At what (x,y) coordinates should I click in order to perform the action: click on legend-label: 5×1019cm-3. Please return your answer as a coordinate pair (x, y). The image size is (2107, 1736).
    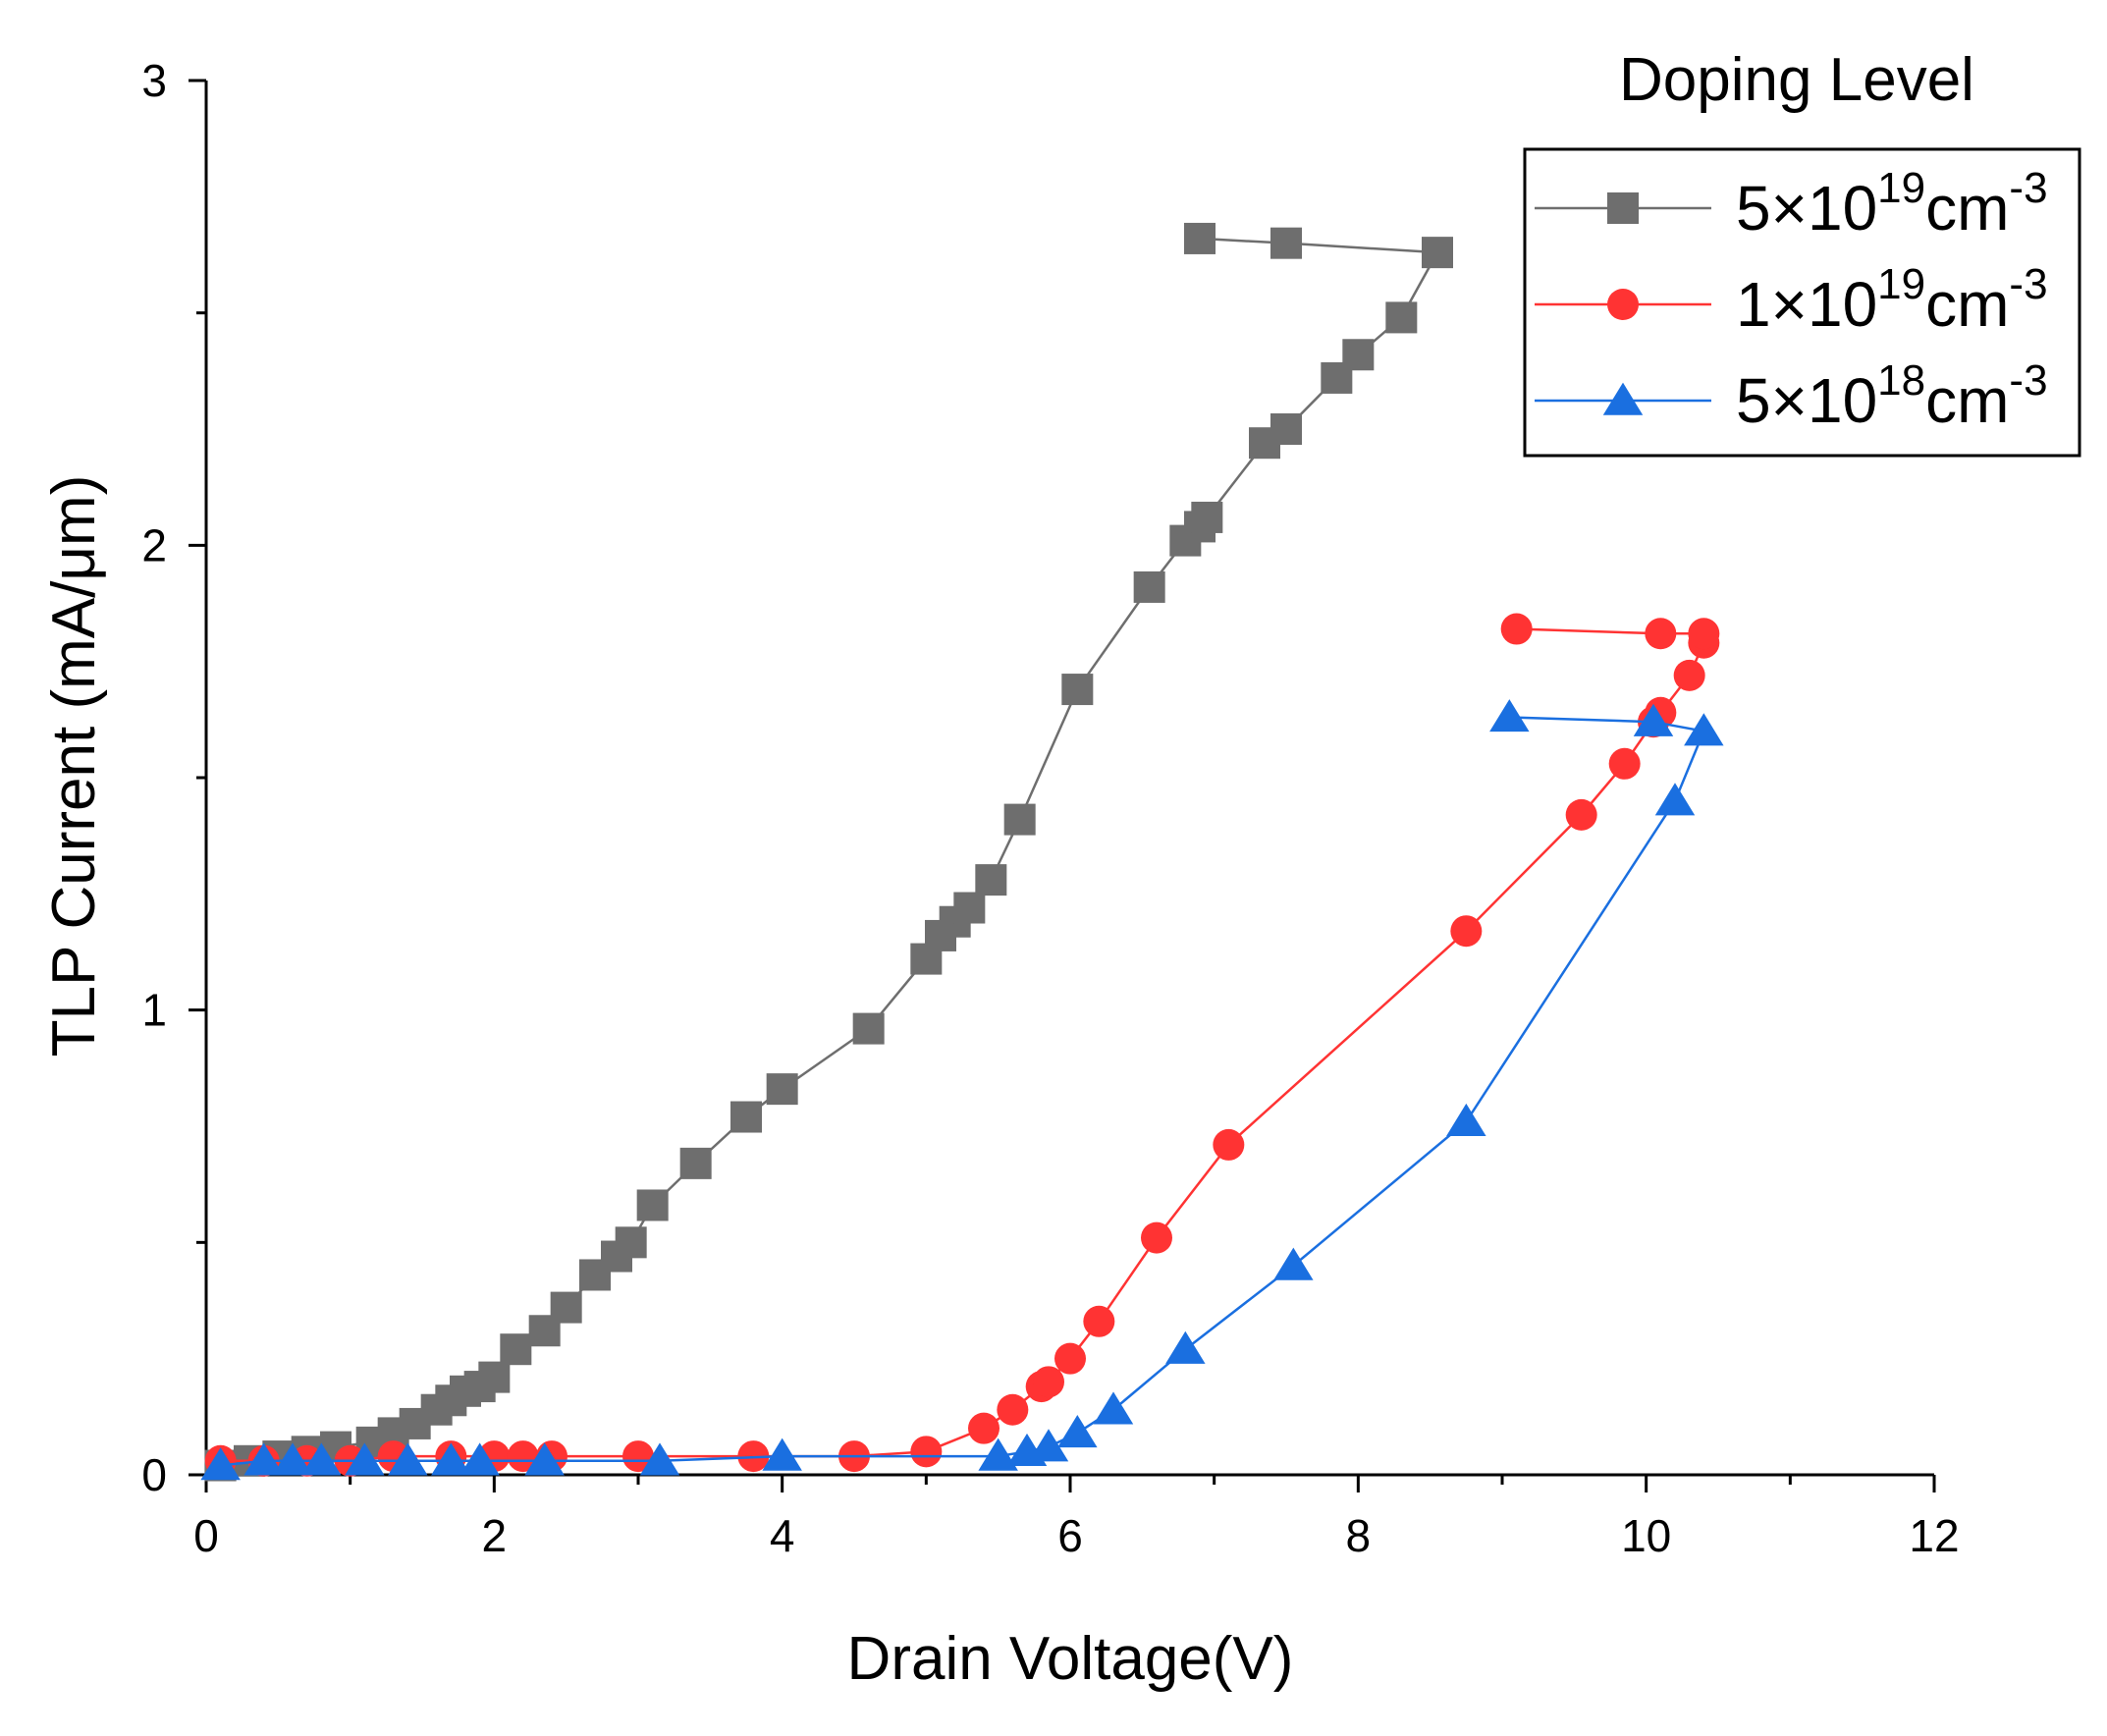
    Looking at the image, I should click on (1892, 204).